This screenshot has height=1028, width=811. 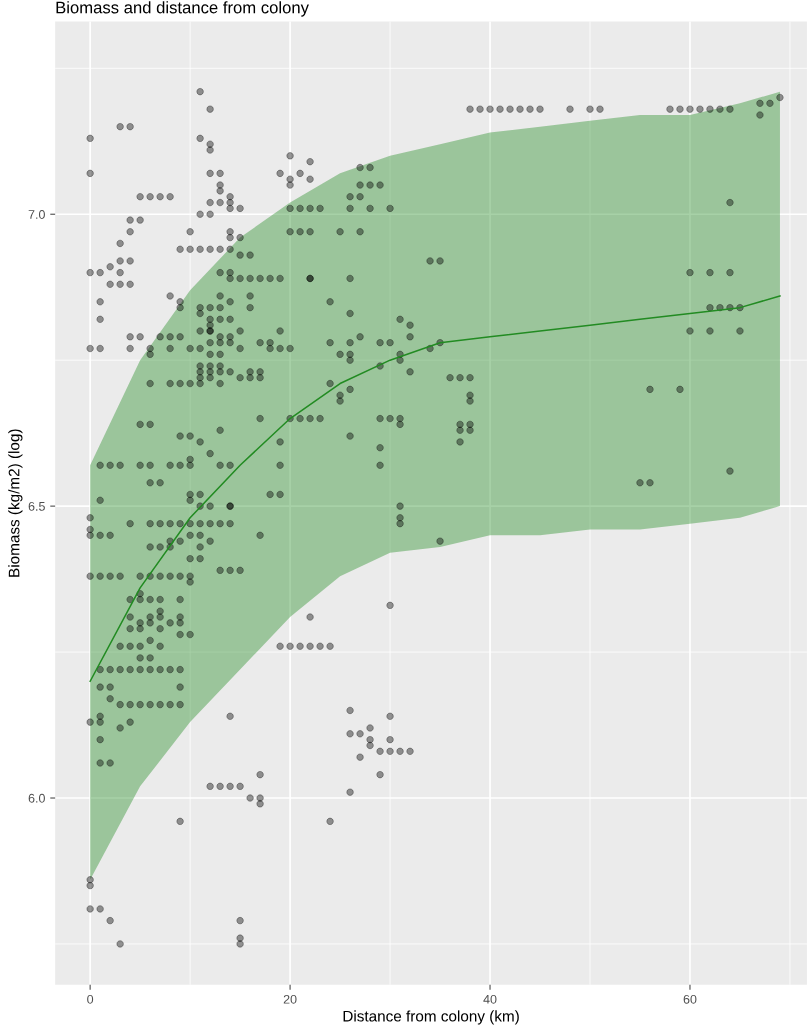 I want to click on y-tick-label: 6.0, so click(x=36, y=798).